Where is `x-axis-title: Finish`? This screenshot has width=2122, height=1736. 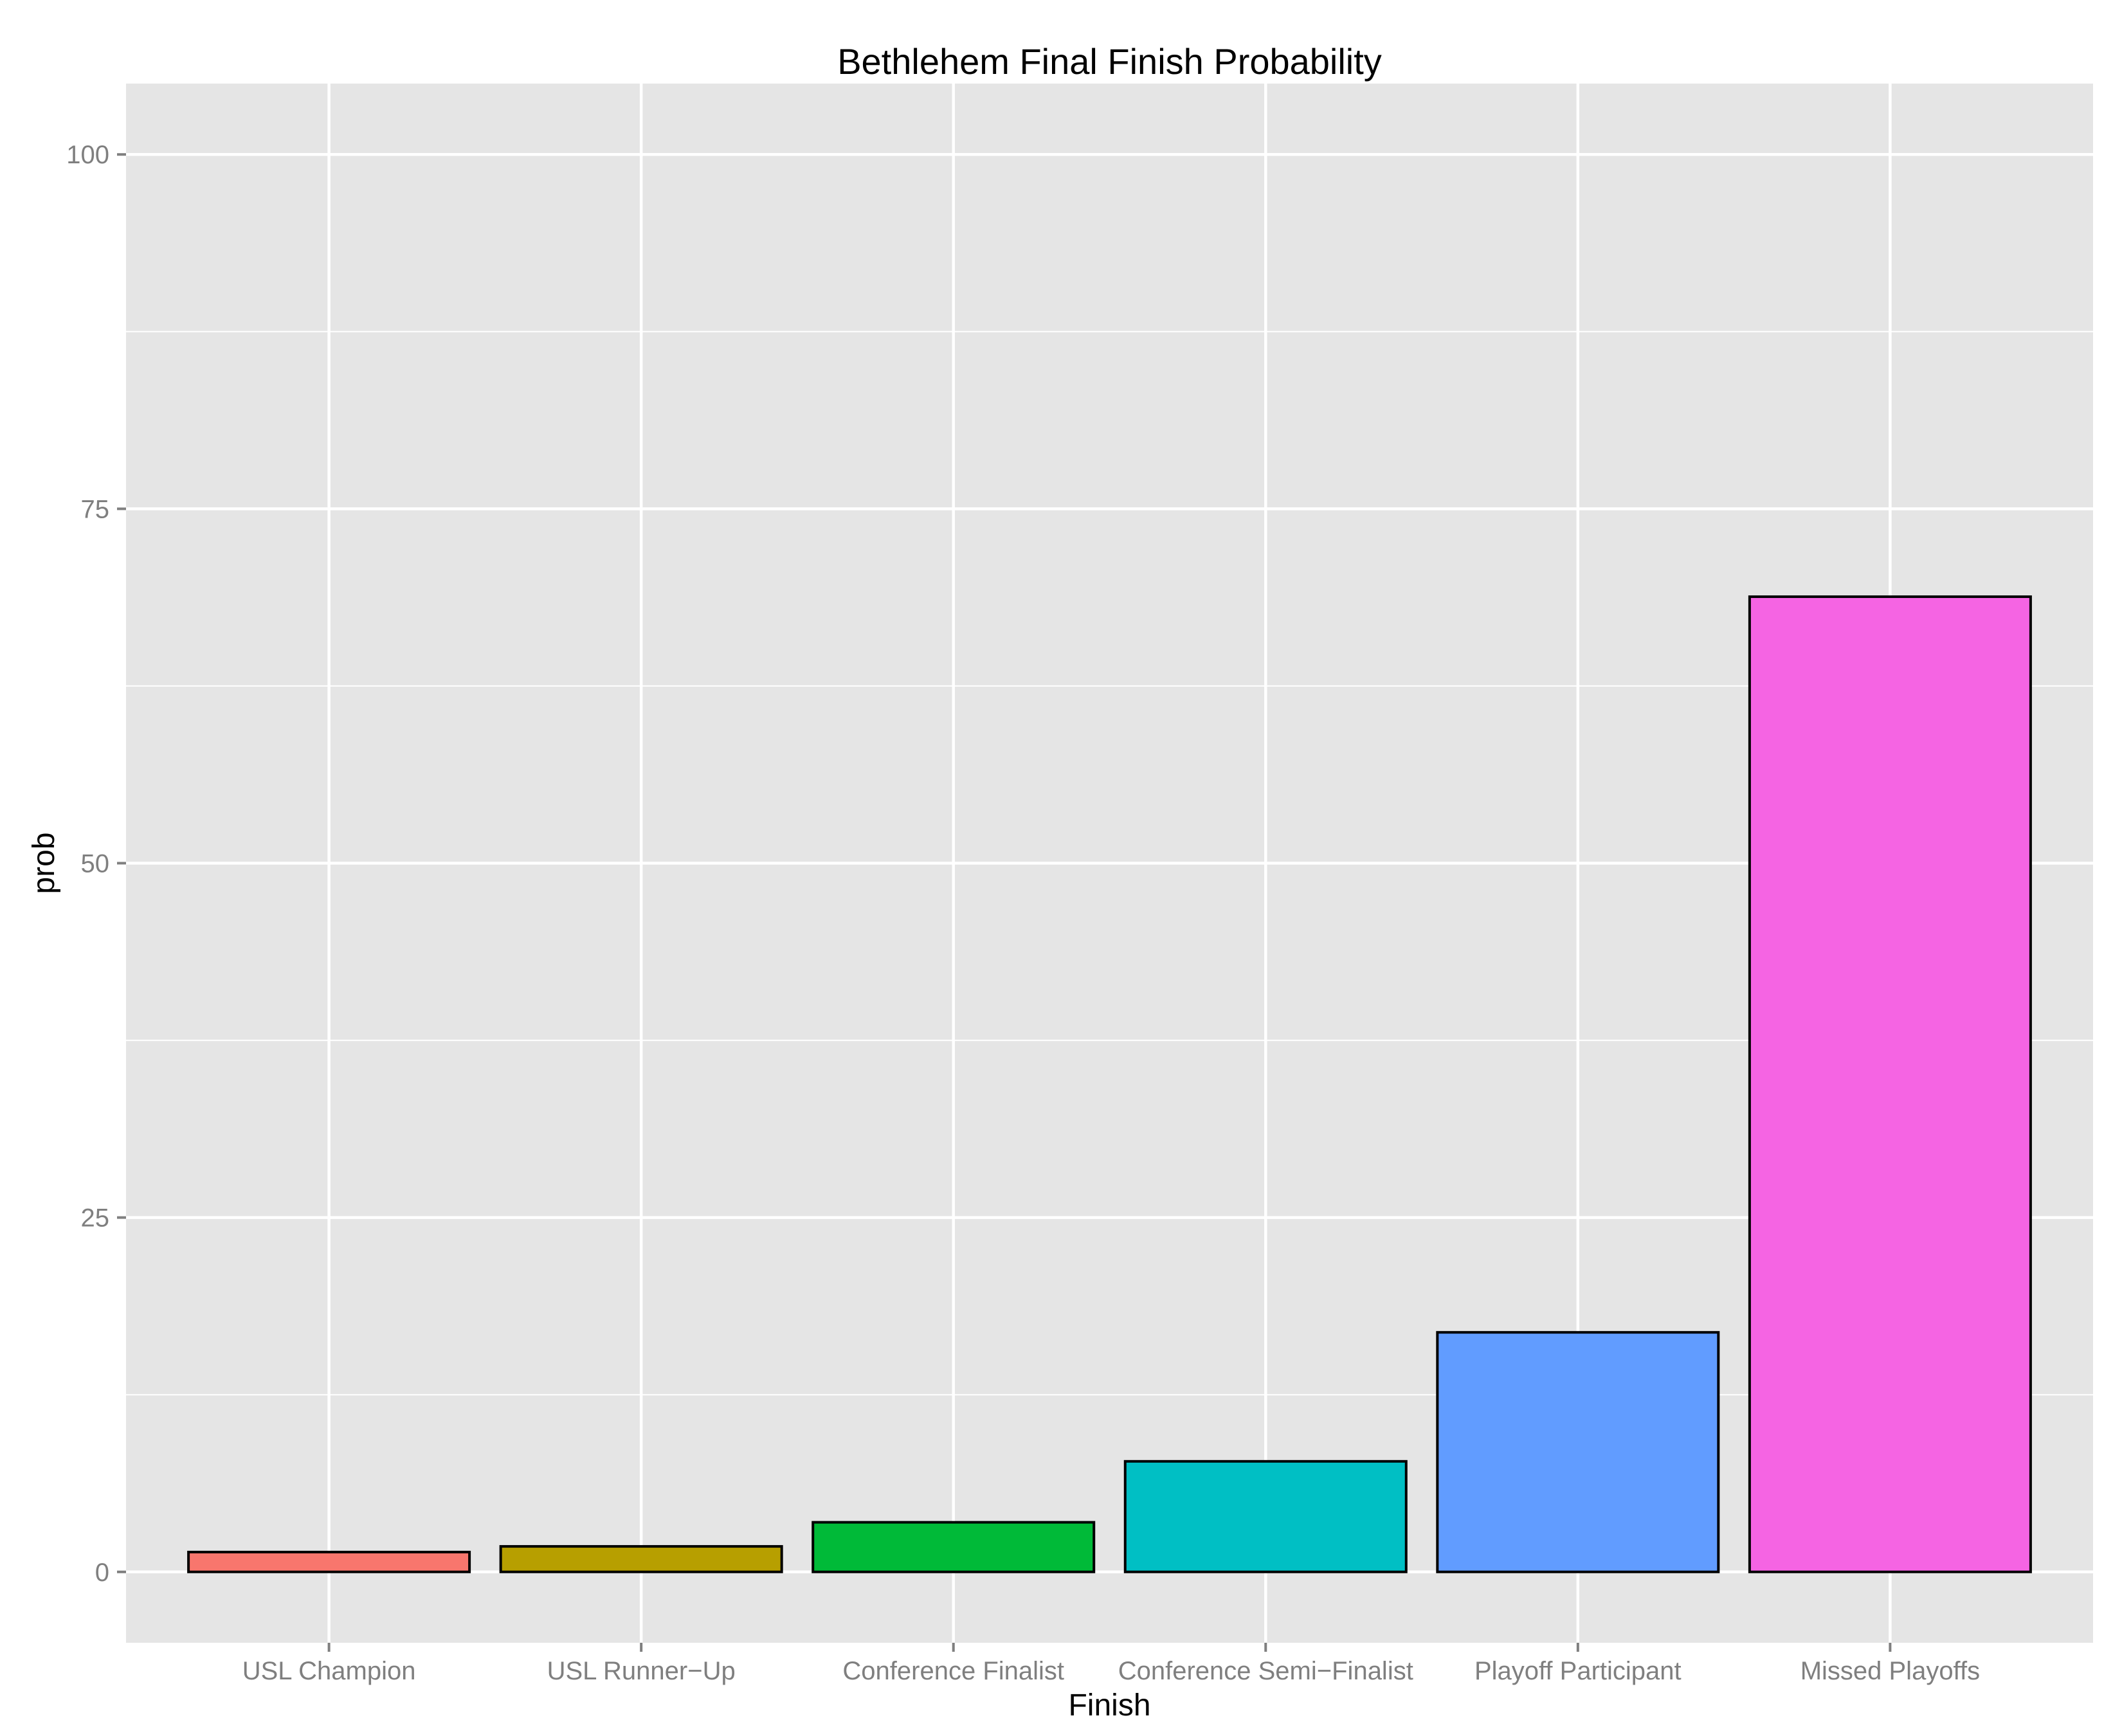 x-axis-title: Finish is located at coordinates (1109, 1705).